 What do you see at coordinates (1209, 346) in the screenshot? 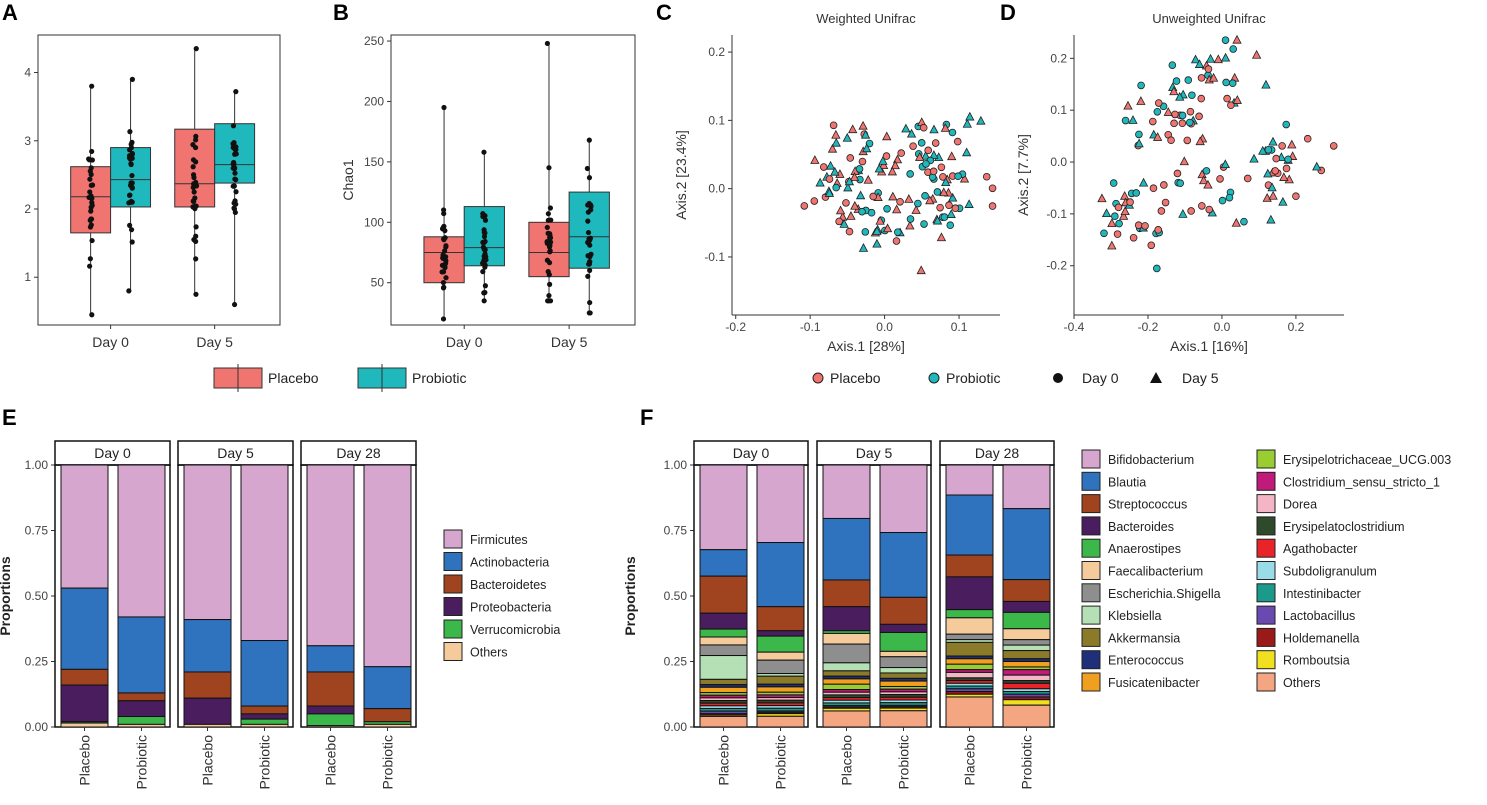
I see `x-axis-label: Axis.1 [16%]` at bounding box center [1209, 346].